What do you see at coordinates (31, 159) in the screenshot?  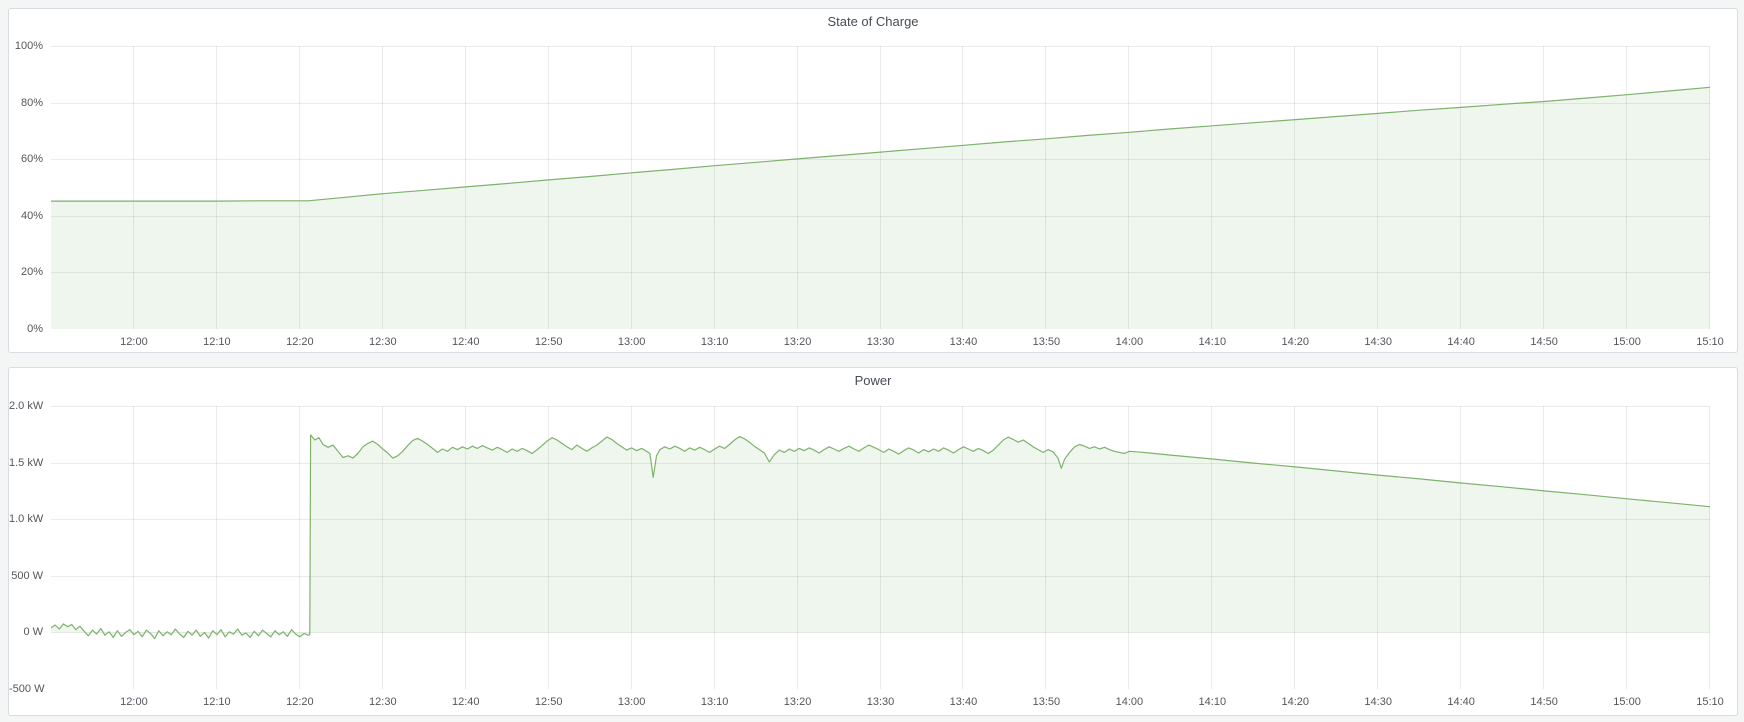 I see `y-axis-tick-label: 60%` at bounding box center [31, 159].